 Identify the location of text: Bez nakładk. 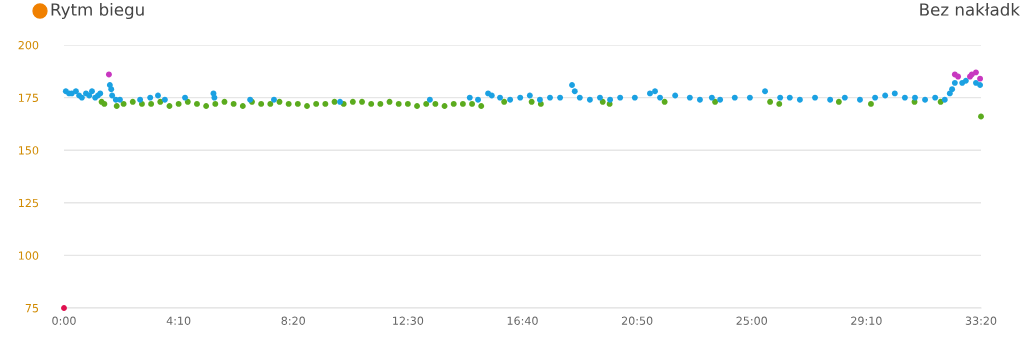
(970, 9).